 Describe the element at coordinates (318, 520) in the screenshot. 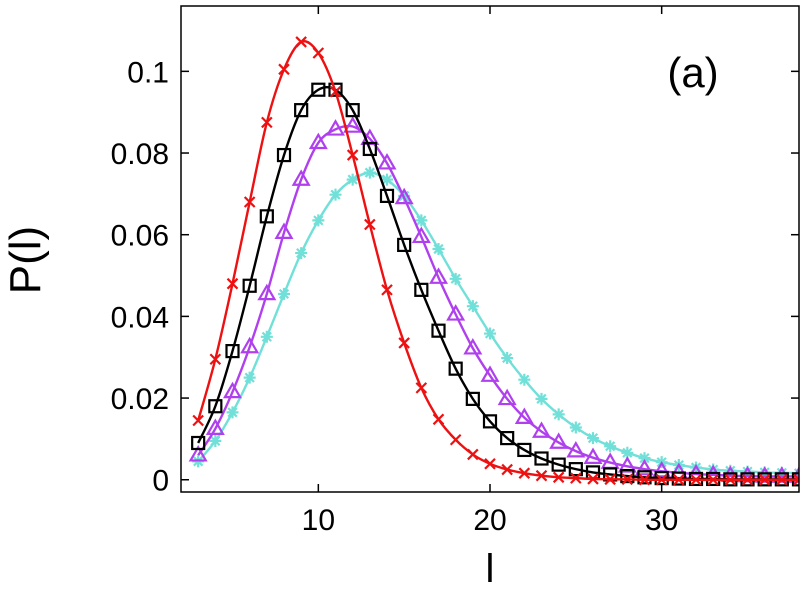

I see `x-tick-label: 10` at that location.